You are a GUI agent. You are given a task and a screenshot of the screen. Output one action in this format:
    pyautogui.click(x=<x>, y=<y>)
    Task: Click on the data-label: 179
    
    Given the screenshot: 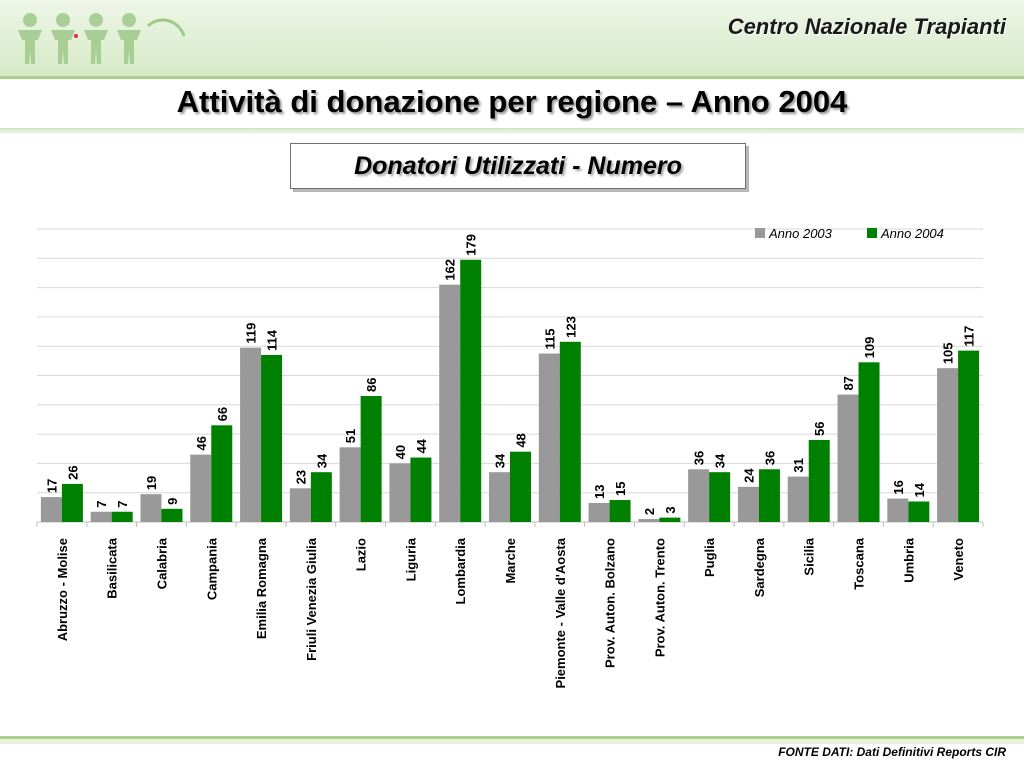 What is the action you would take?
    pyautogui.click(x=471, y=245)
    